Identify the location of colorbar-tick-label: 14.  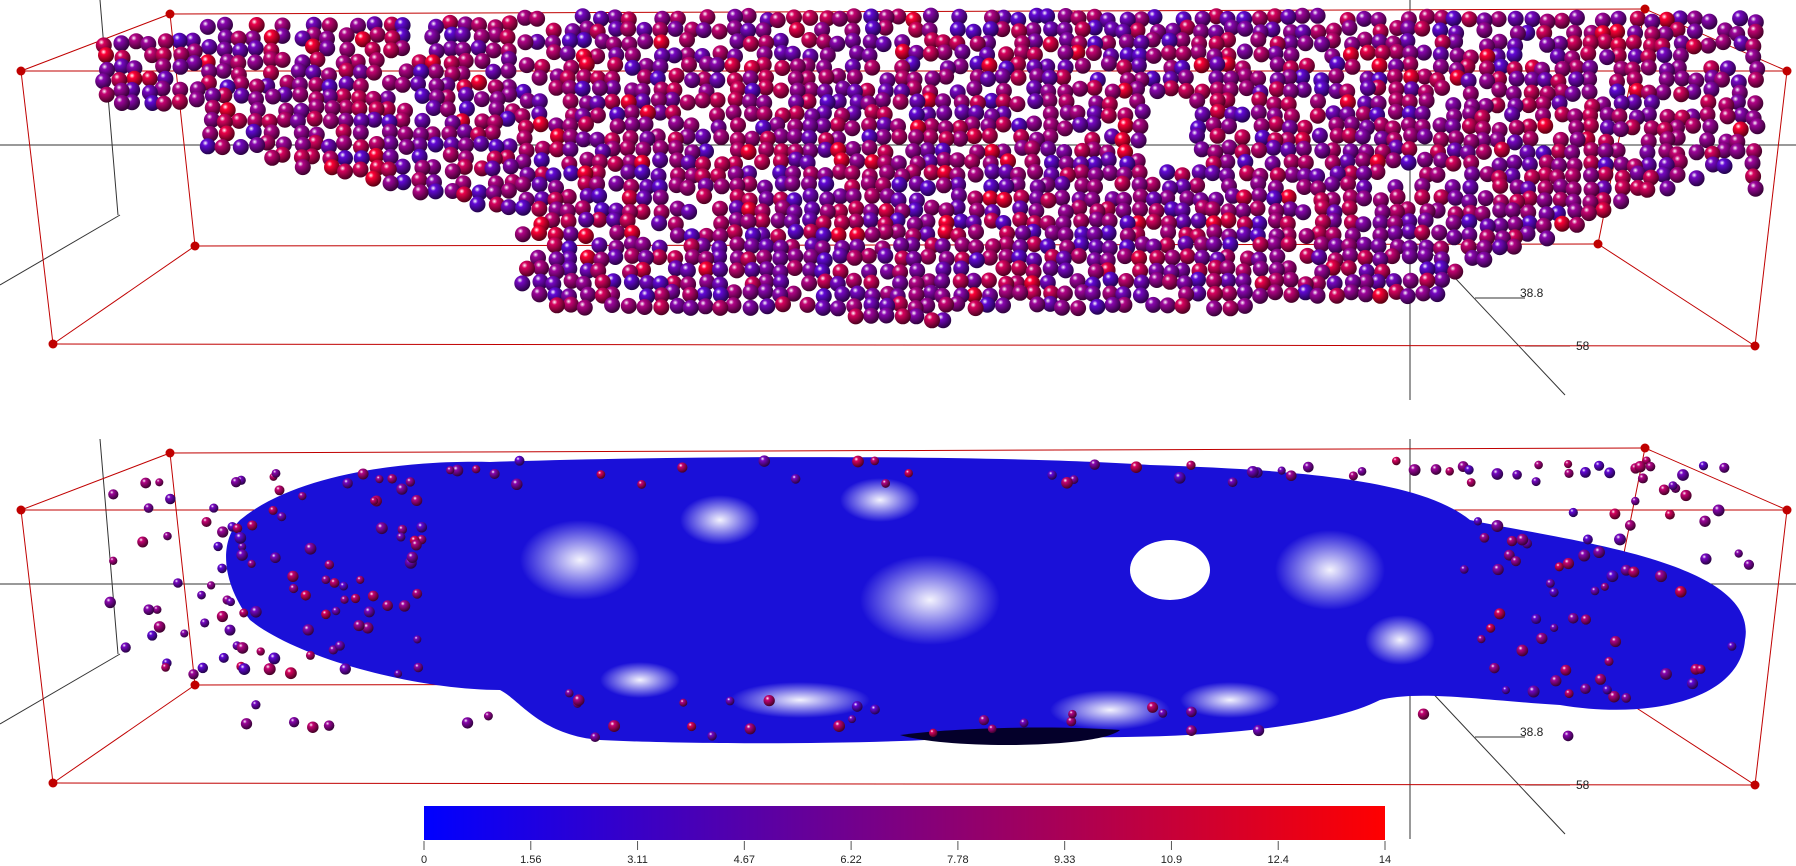
(1385, 860).